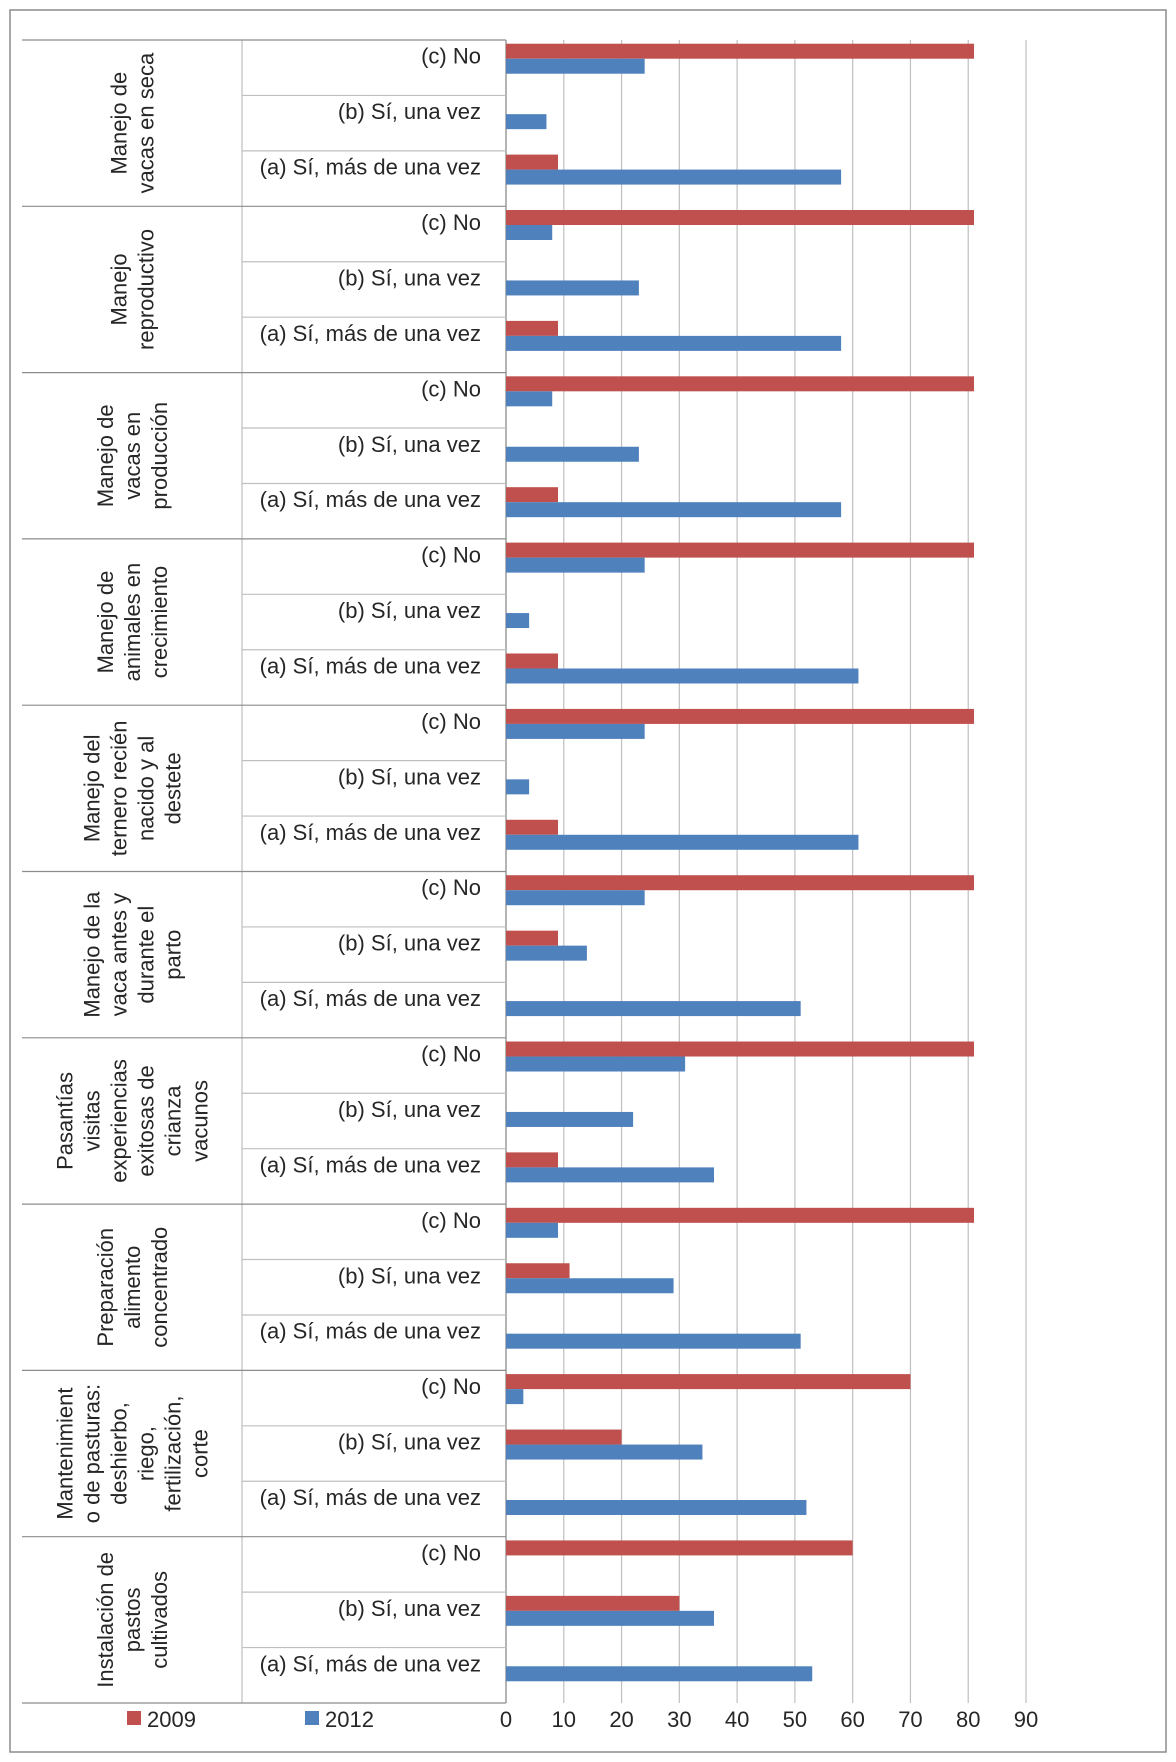 The height and width of the screenshot is (1762, 1176). I want to click on x-axis-ticks: 0 10 20 30 40 50 60 70 80 90, so click(769, 1719).